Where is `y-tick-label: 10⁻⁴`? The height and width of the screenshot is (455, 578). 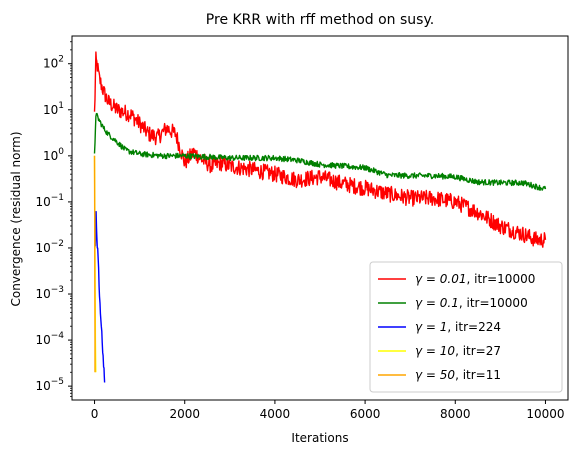
y-tick-label: 10⁻⁴ is located at coordinates (49, 339).